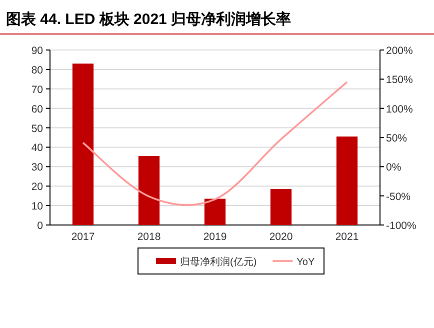 This screenshot has width=434, height=328. Describe the element at coordinates (149, 237) in the screenshot. I see `x-tick-label: 2018` at that location.